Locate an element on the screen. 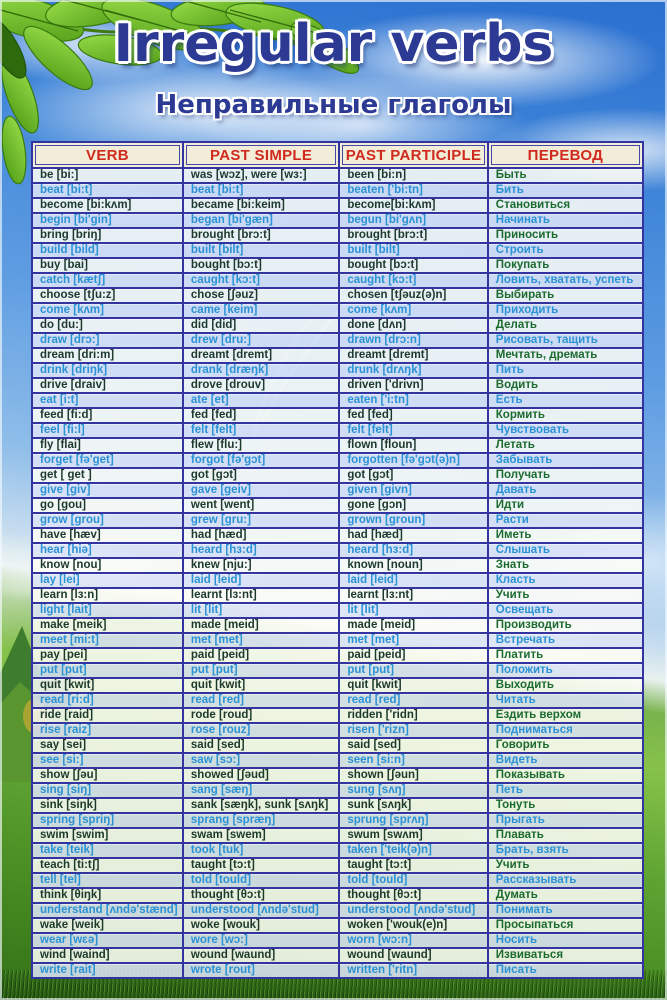 Image resolution: width=667 pixels, height=1000 pixels. cell-past-simple: went [went] is located at coordinates (261, 505).